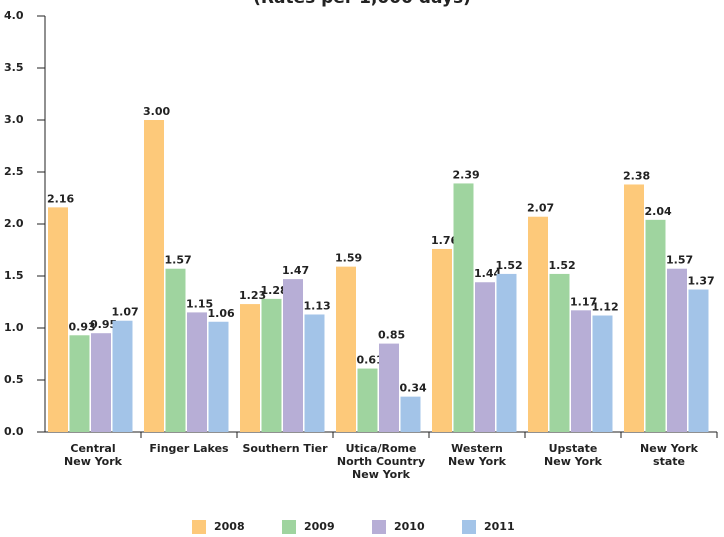  What do you see at coordinates (573, 455) in the screenshot?
I see `x-tick-label: Upstate New York` at bounding box center [573, 455].